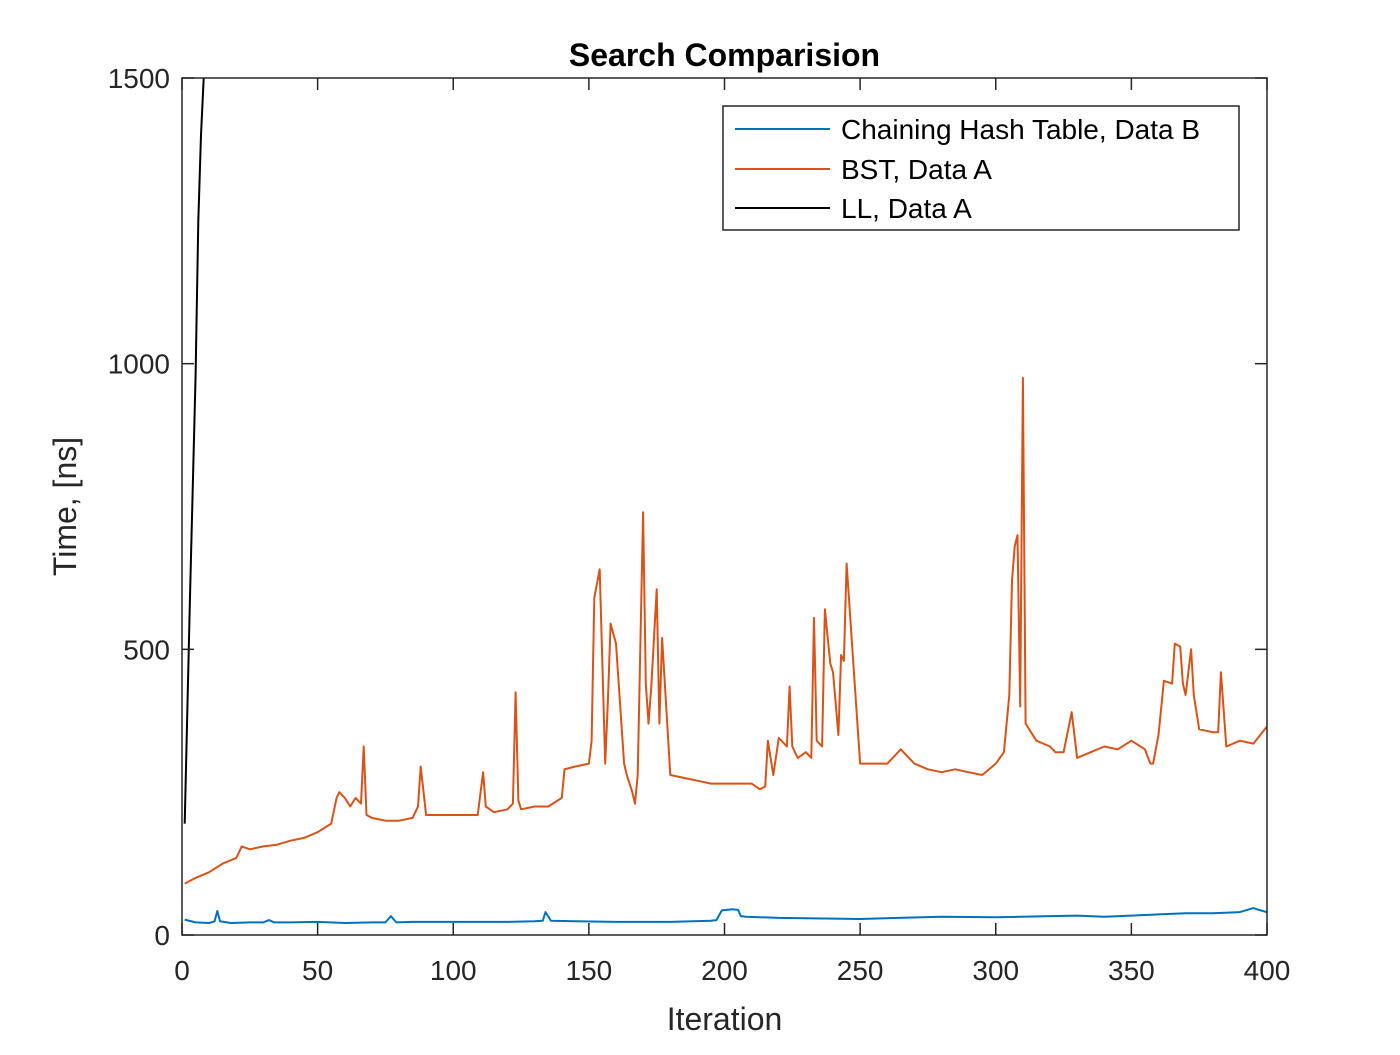  What do you see at coordinates (317, 970) in the screenshot?
I see `x-tick-label: 50` at bounding box center [317, 970].